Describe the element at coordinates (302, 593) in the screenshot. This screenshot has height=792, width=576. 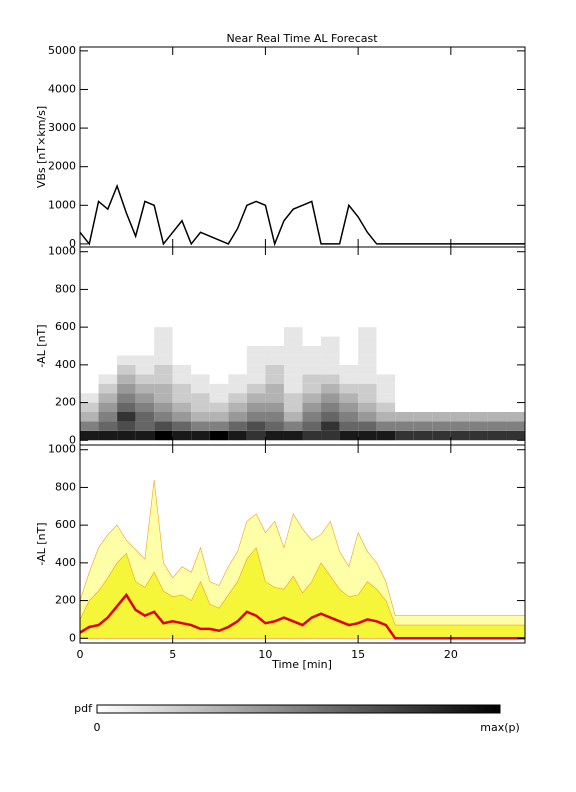
I see `band` at that location.